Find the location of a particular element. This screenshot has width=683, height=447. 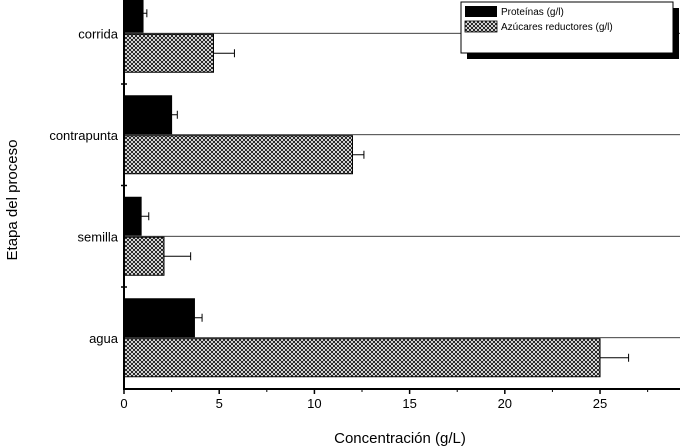

x-tick-label-0: 0 is located at coordinates (123, 403).